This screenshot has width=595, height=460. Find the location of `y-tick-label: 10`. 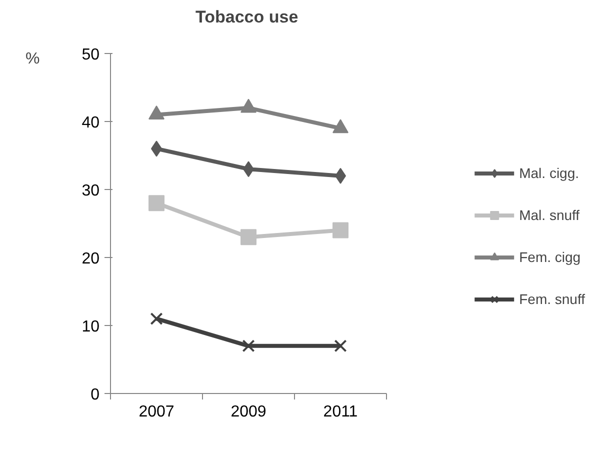

y-tick-label: 10 is located at coordinates (91, 327).